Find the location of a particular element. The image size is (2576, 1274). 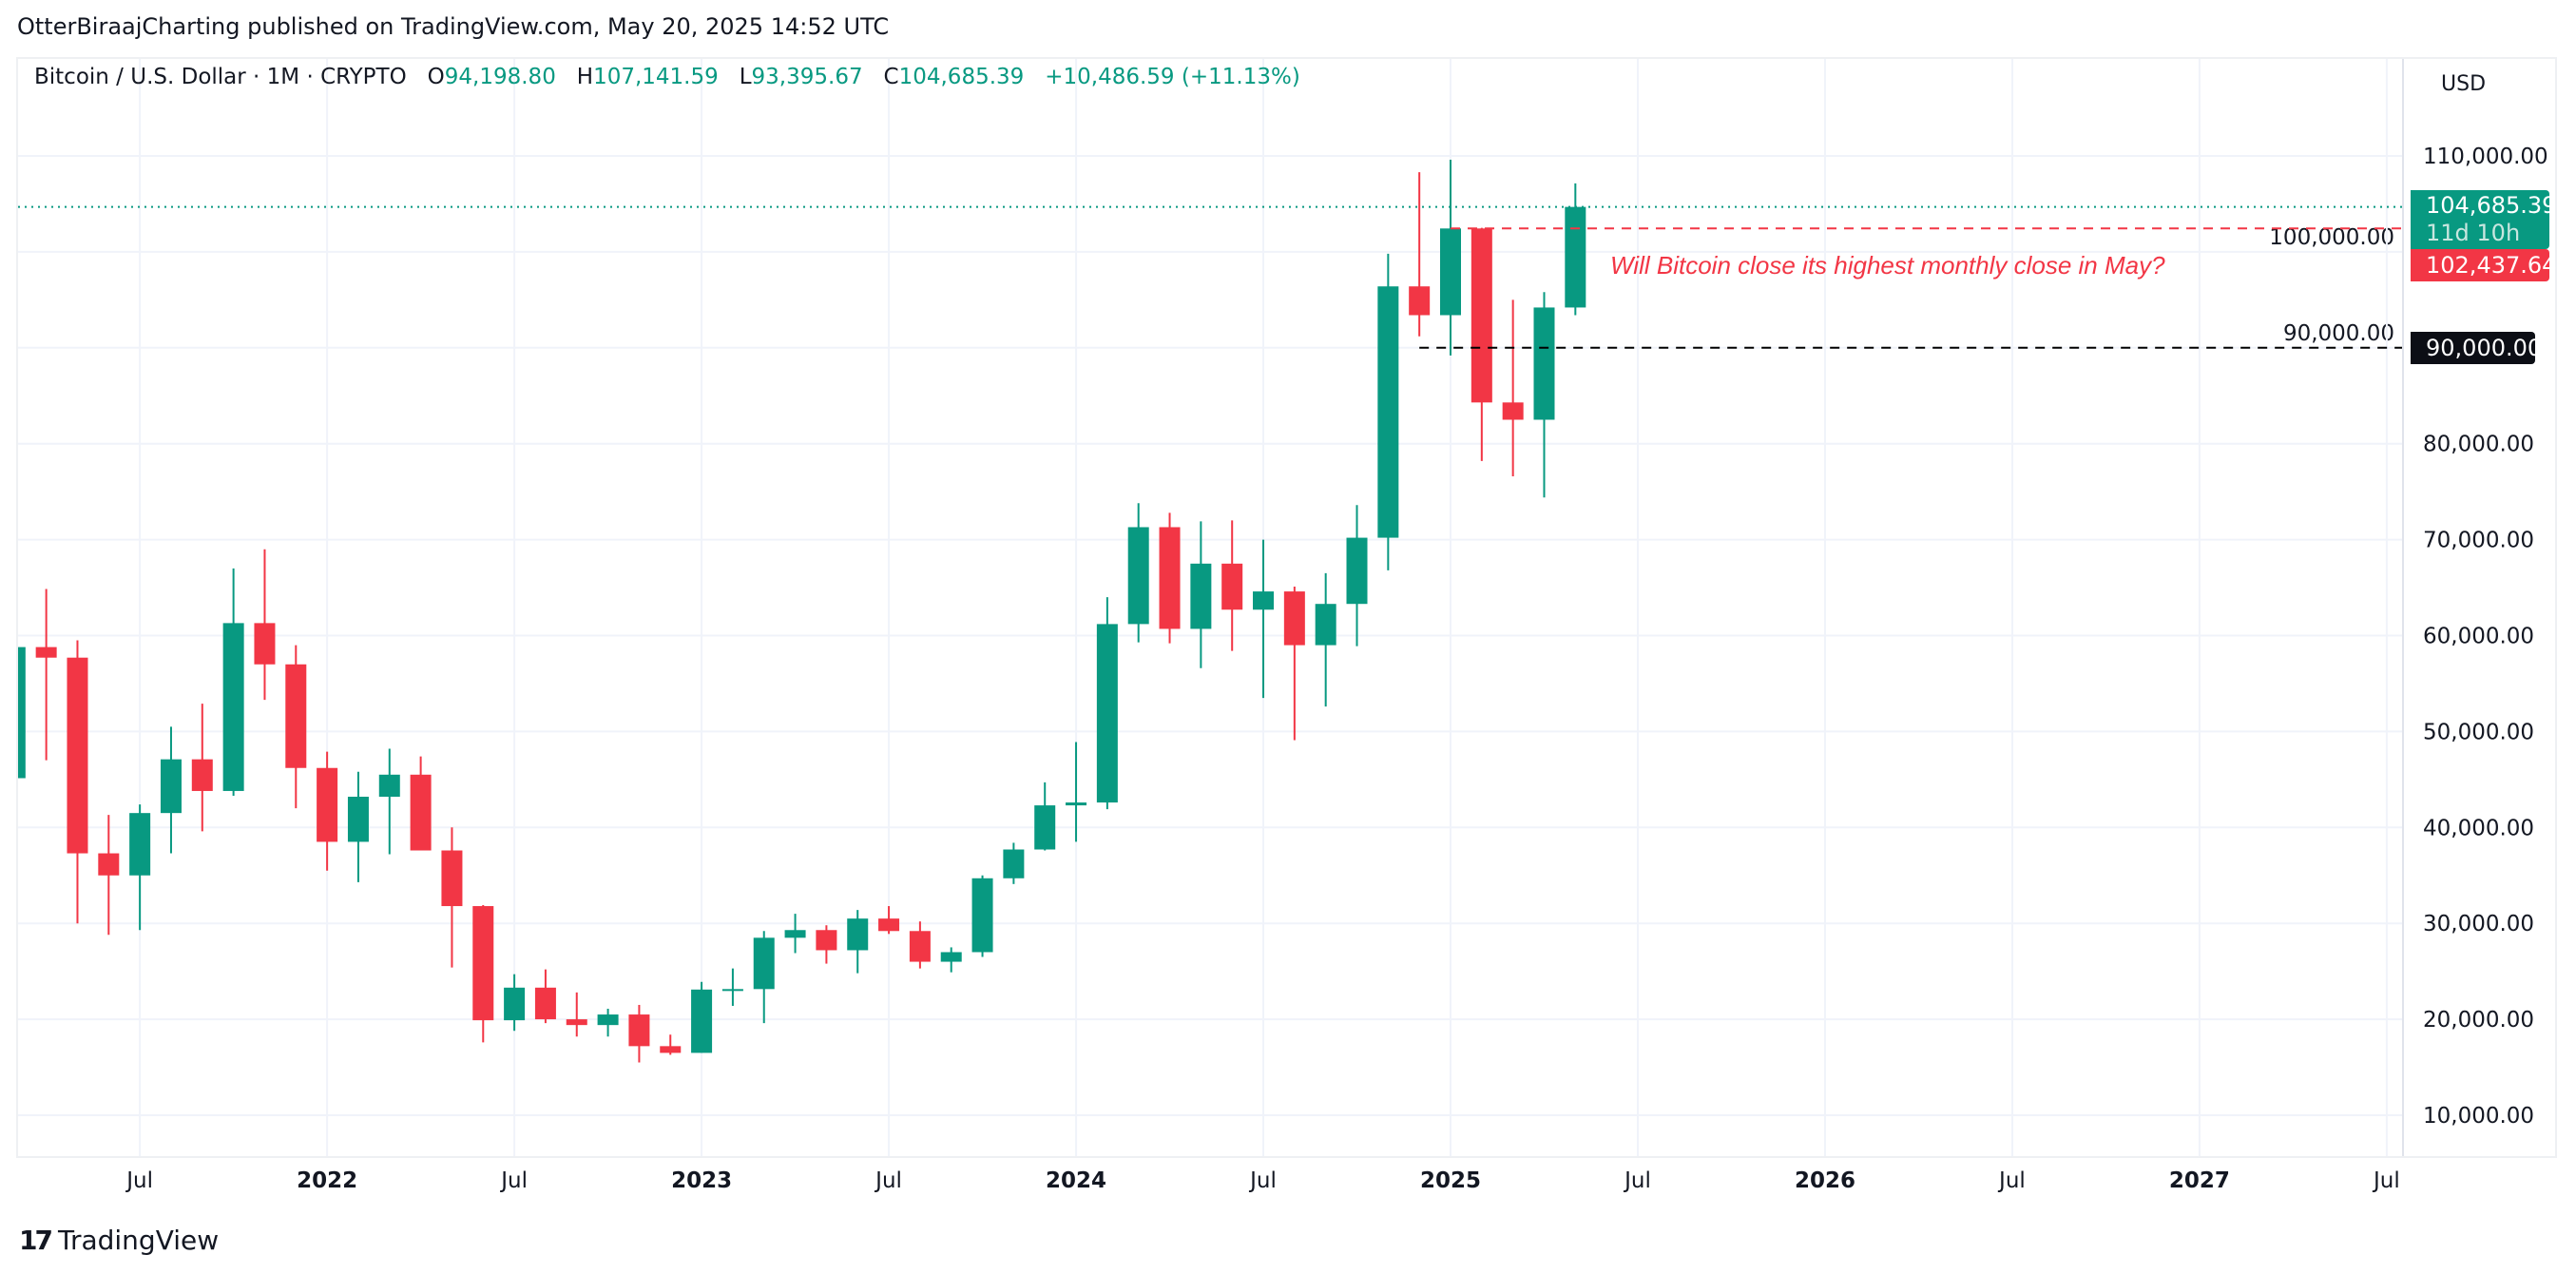

close-label: C is located at coordinates (891, 77).